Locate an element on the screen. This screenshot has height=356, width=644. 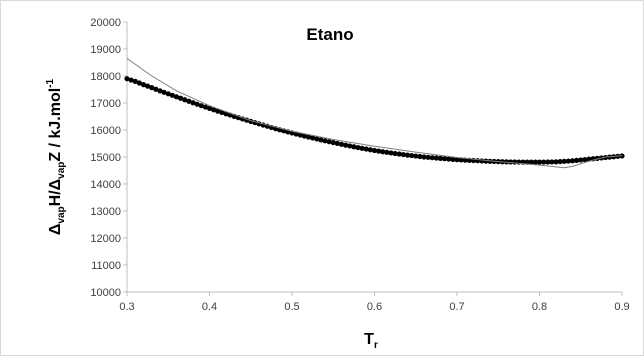
y-tick-label: 16000 is located at coordinates (105, 131).